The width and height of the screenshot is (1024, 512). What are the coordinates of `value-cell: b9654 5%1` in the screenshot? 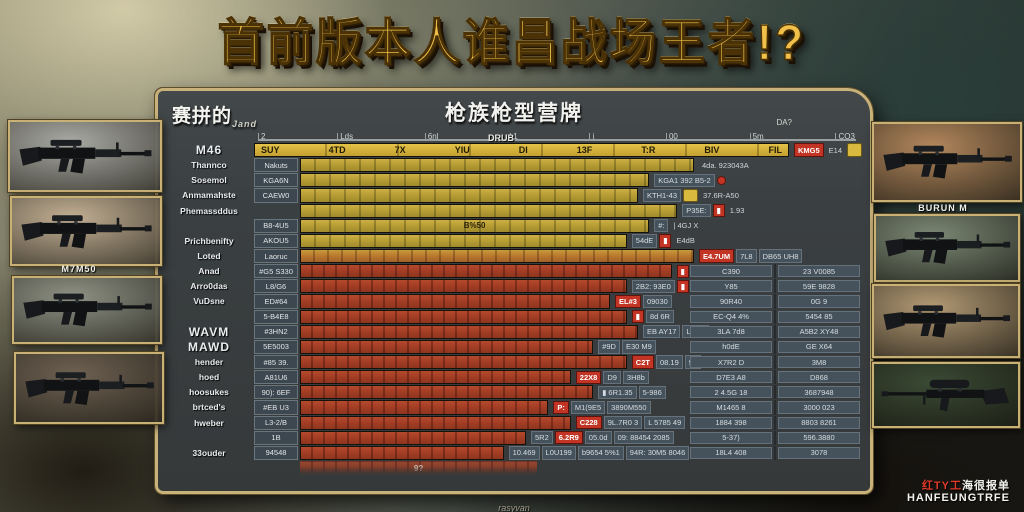 It's located at (600, 453).